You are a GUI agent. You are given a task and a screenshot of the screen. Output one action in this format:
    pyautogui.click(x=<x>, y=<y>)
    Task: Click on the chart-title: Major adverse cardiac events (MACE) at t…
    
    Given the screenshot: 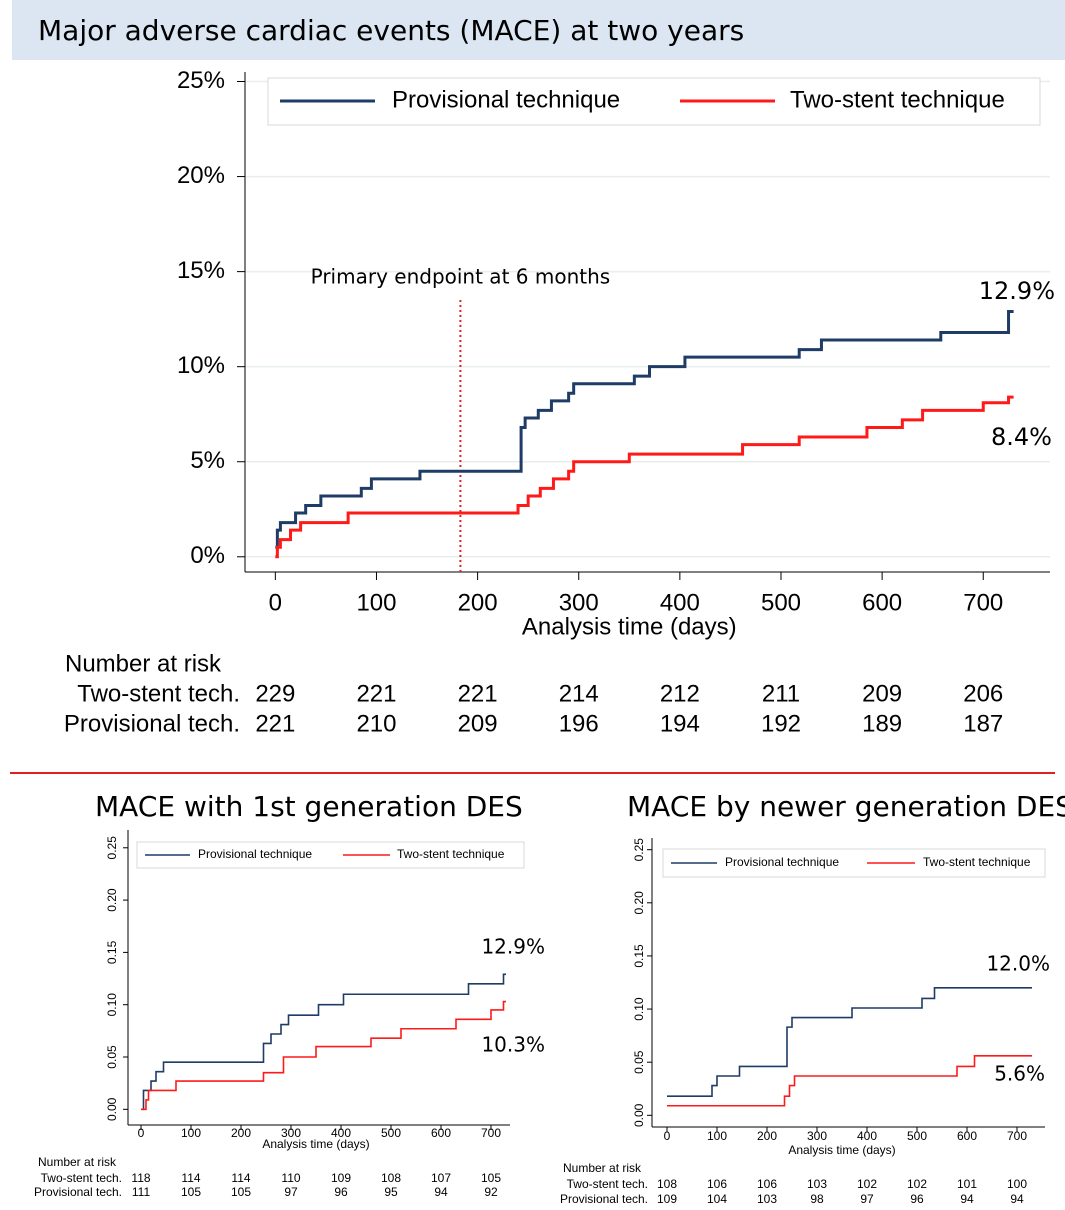 What is the action you would take?
    pyautogui.click(x=391, y=30)
    